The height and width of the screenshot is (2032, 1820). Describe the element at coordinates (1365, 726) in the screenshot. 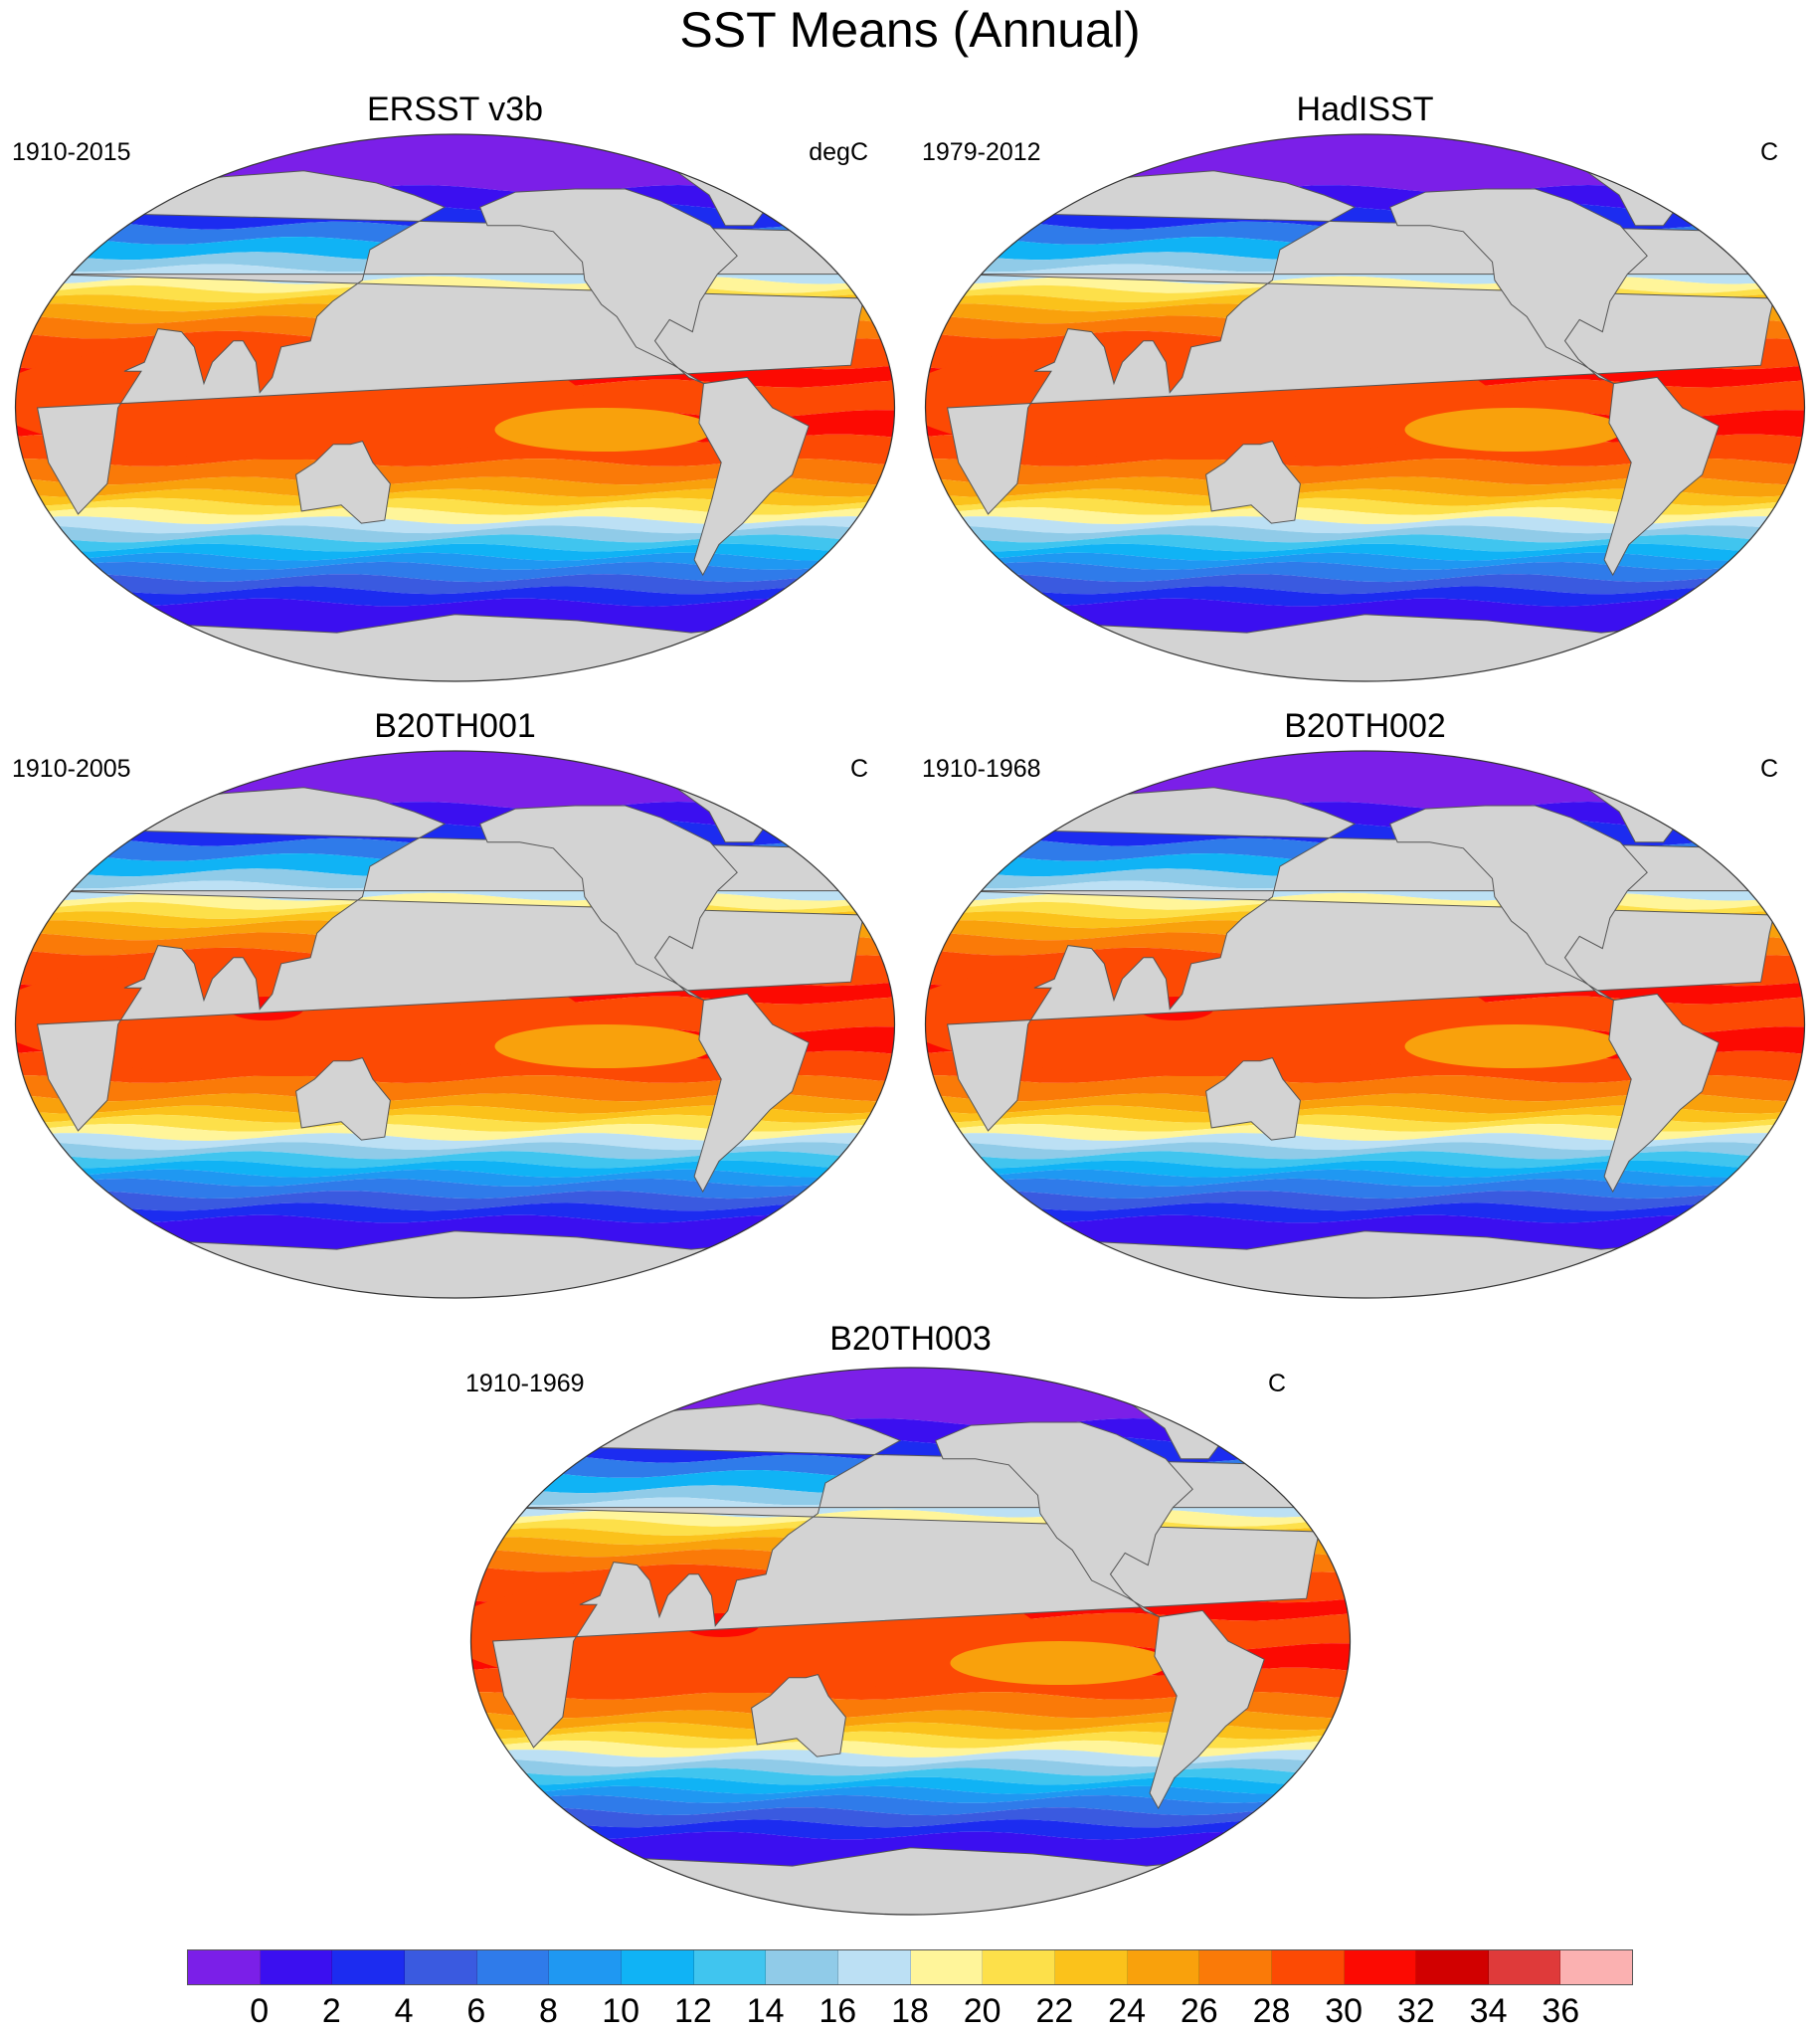

I see `panel-title: B20TH002` at that location.